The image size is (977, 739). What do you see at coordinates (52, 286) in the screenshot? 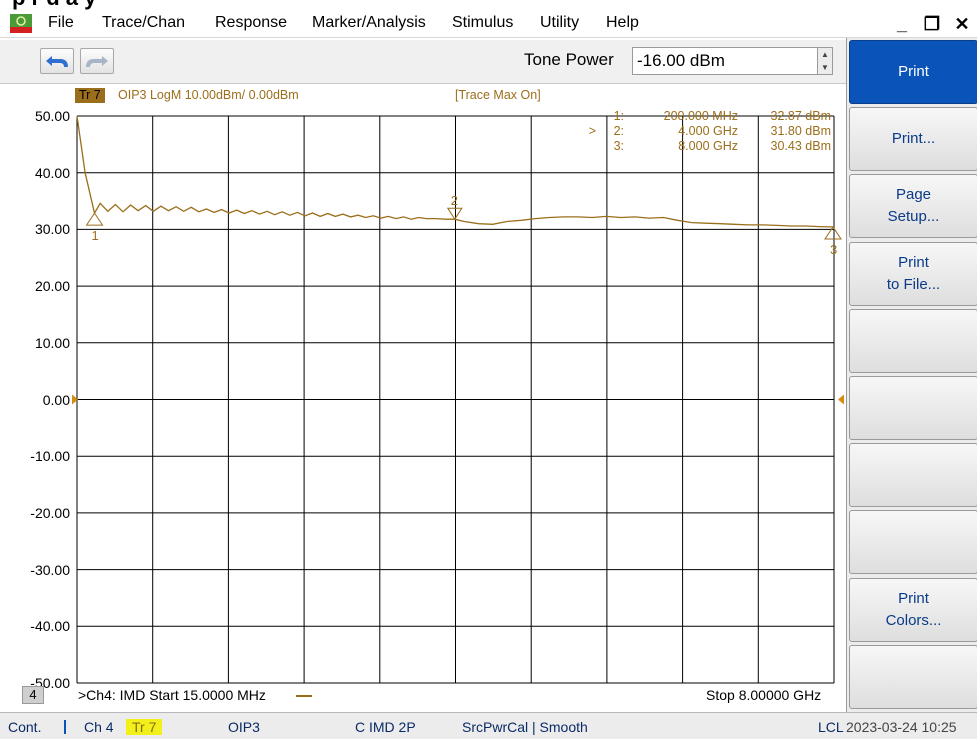
I see `y-tick-label: 20.00` at bounding box center [52, 286].